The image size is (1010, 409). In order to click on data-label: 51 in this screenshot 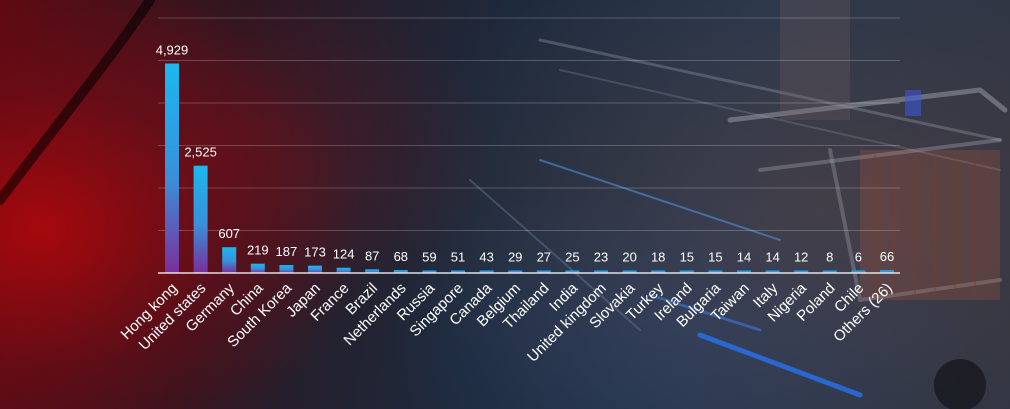, I will do `click(458, 257)`.